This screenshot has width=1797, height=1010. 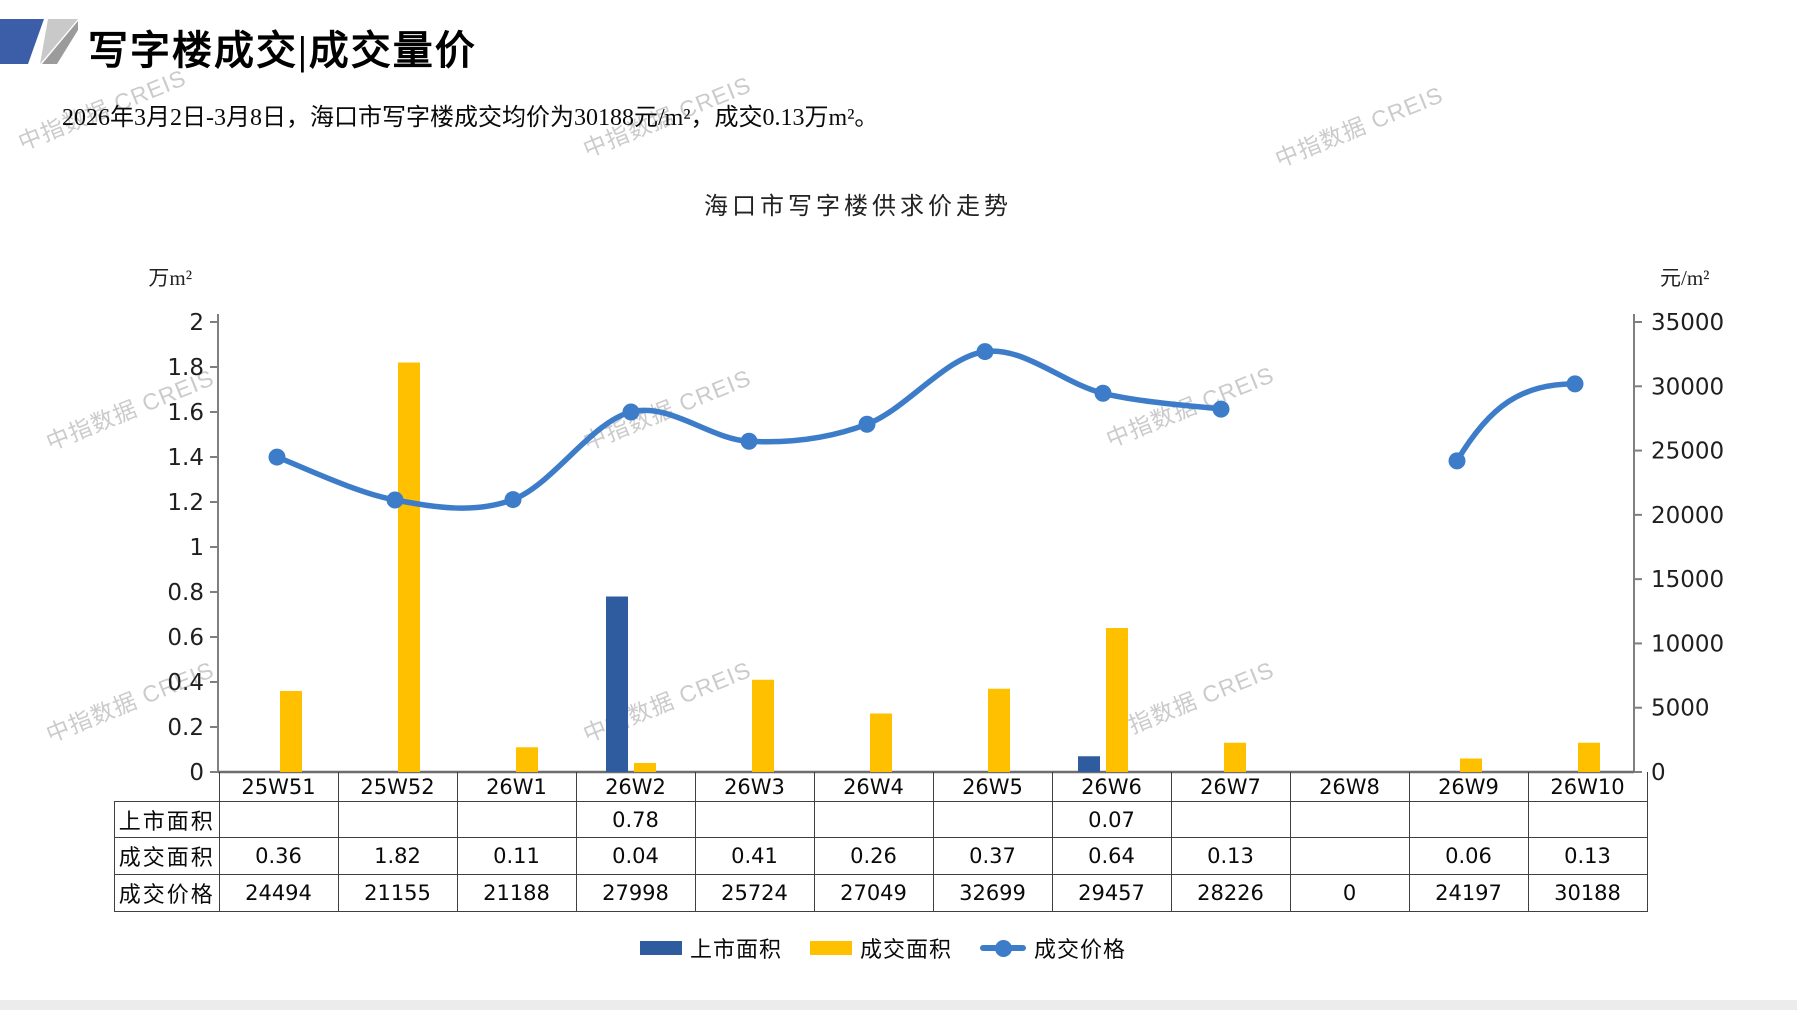 What do you see at coordinates (278, 893) in the screenshot?
I see `table-cell: 24494` at bounding box center [278, 893].